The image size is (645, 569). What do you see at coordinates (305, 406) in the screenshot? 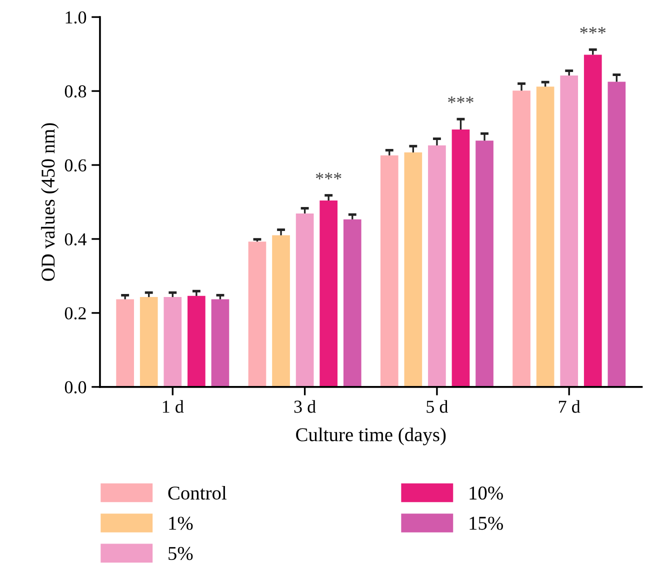
I see `x-tick-label: 3 d` at bounding box center [305, 406].